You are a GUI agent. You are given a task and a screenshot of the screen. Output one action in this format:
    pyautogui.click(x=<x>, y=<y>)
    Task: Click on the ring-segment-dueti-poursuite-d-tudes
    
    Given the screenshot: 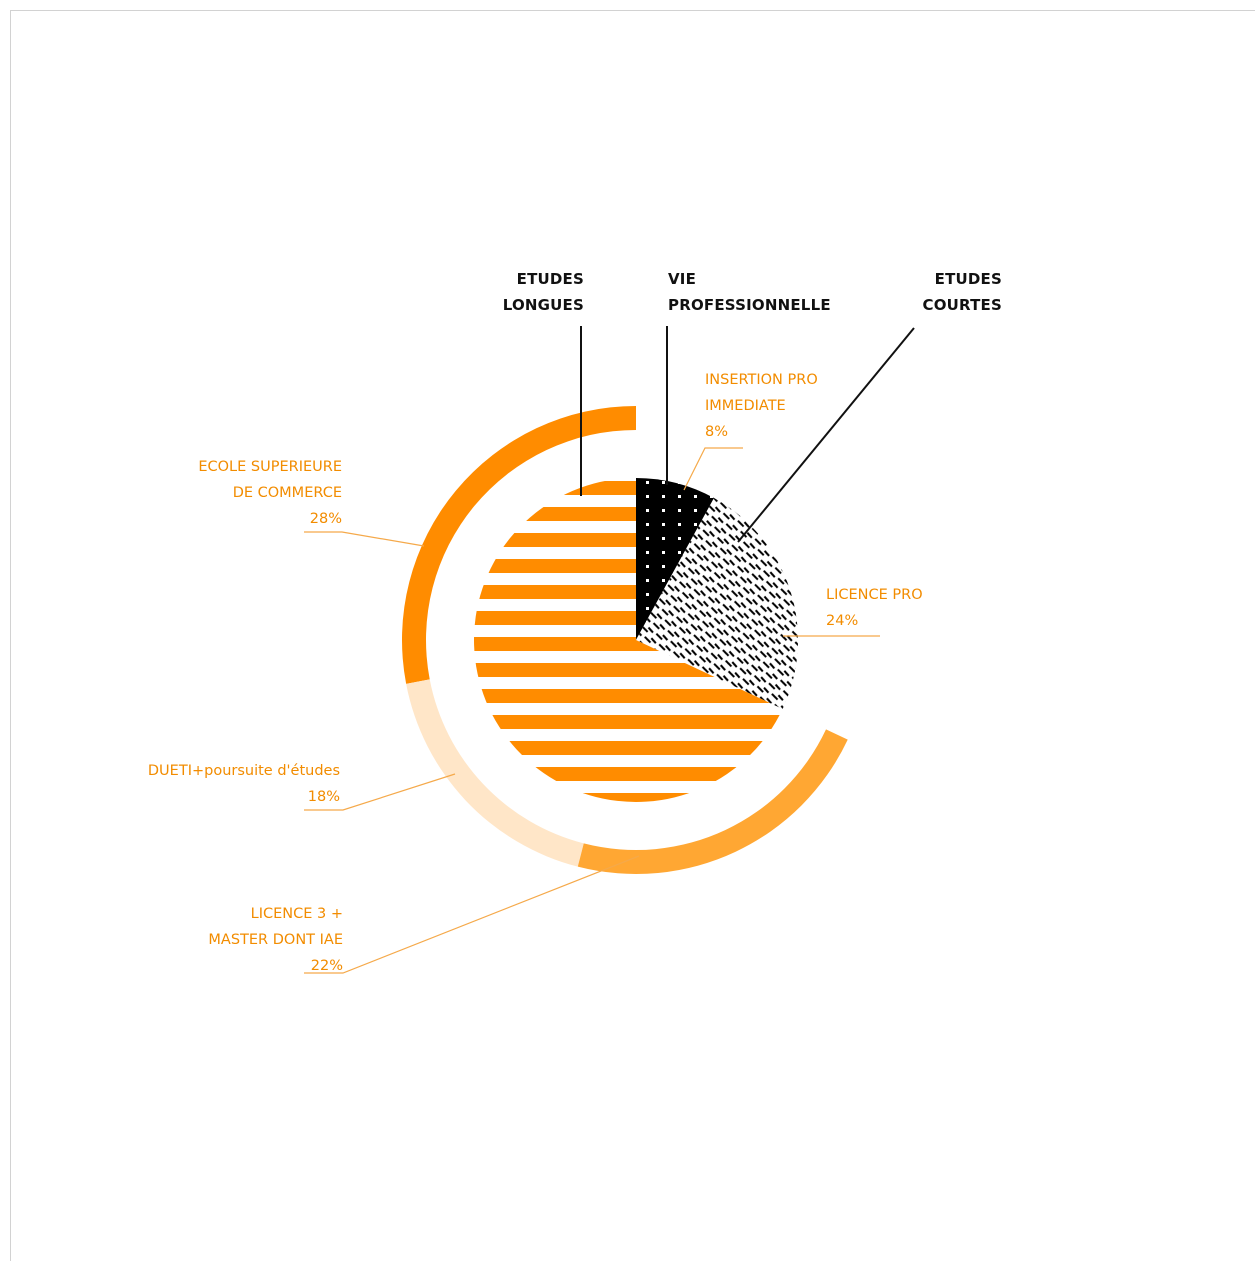 What is the action you would take?
    pyautogui.click(x=495, y=773)
    